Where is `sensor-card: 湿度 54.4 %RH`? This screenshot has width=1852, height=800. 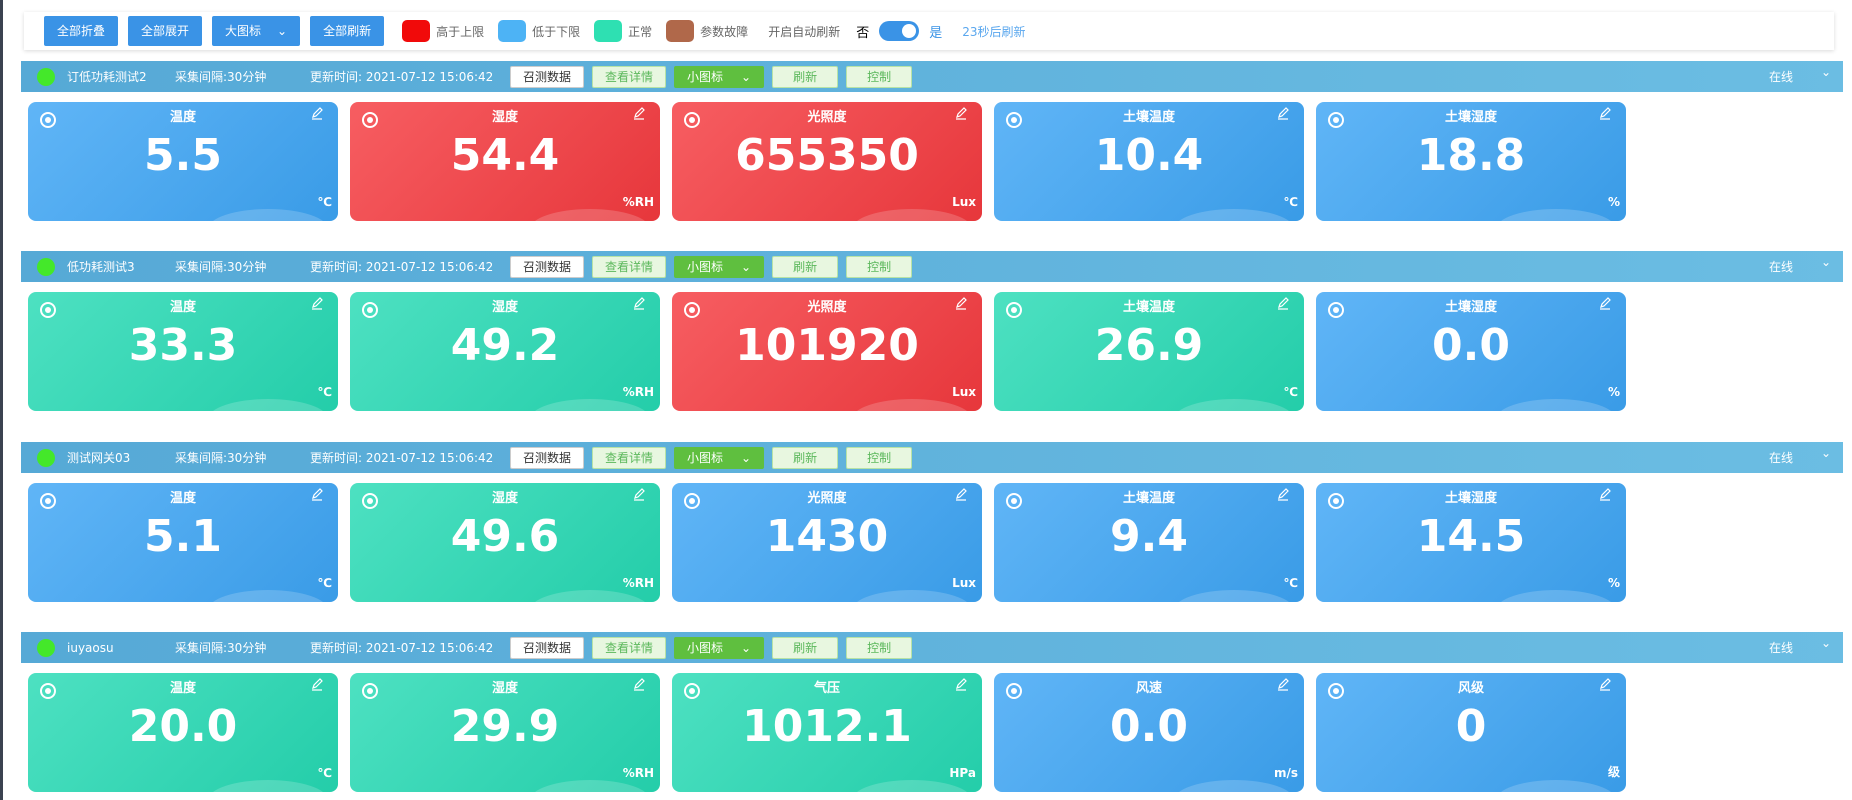 sensor-card: 湿度 54.4 %RH is located at coordinates (505, 161).